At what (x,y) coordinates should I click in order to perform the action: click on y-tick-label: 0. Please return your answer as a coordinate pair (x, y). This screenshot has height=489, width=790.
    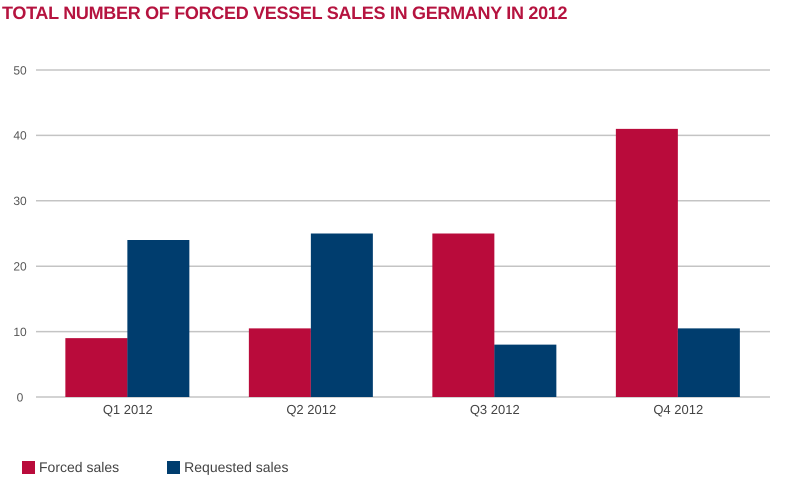
    Looking at the image, I should click on (20, 397).